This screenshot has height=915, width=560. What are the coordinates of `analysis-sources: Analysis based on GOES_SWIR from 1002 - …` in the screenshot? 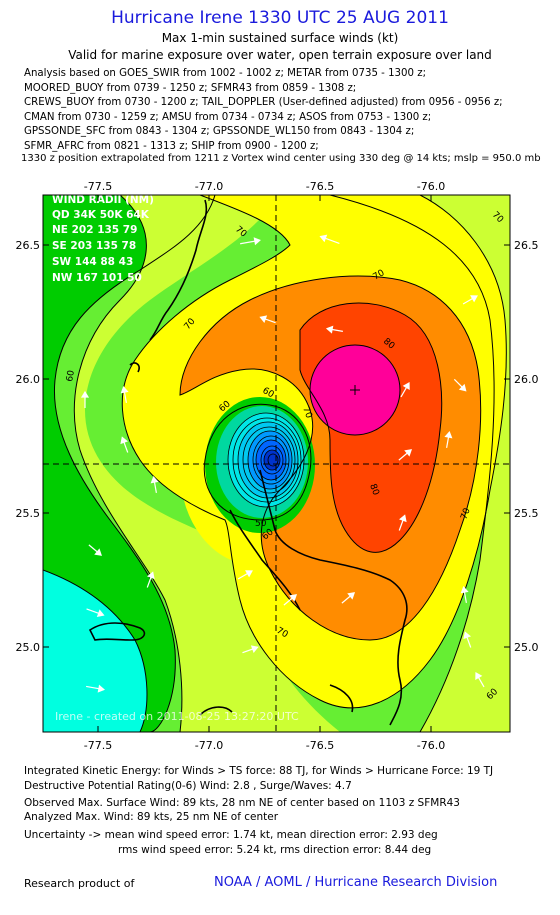 It's located at (263, 110).